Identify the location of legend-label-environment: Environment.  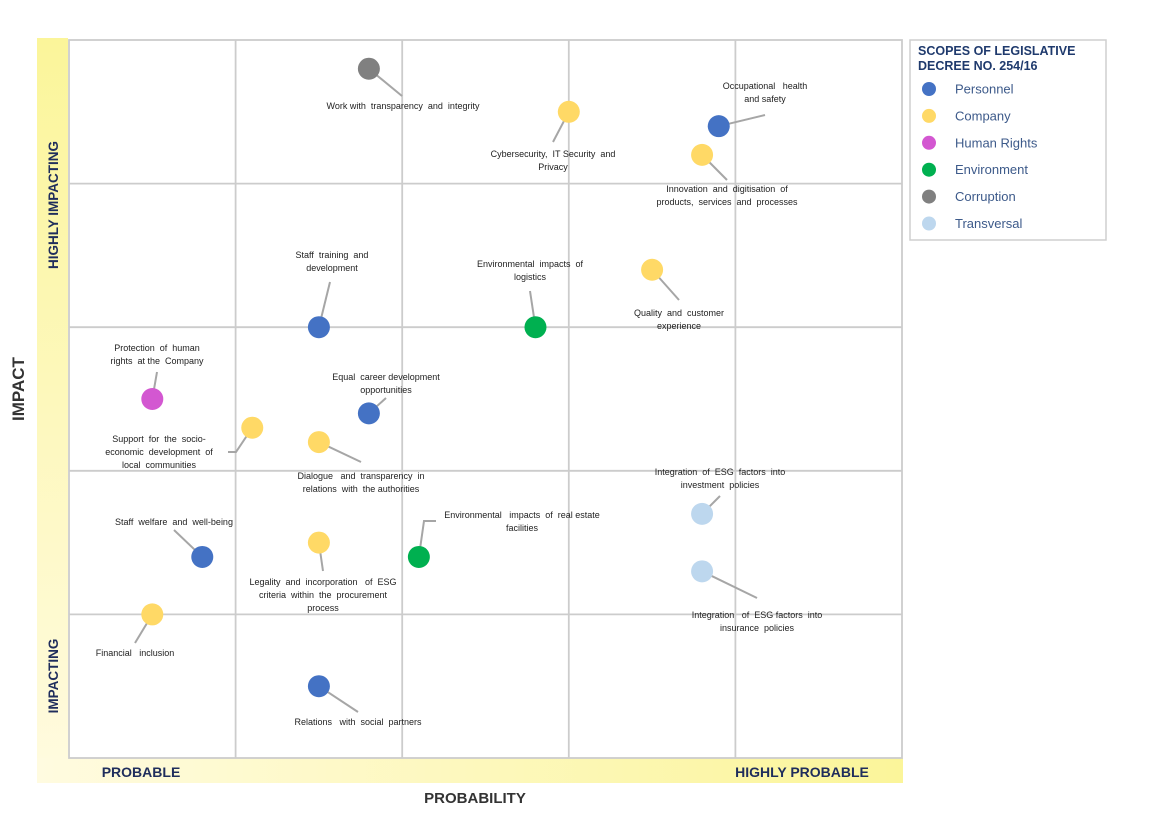
(991, 169).